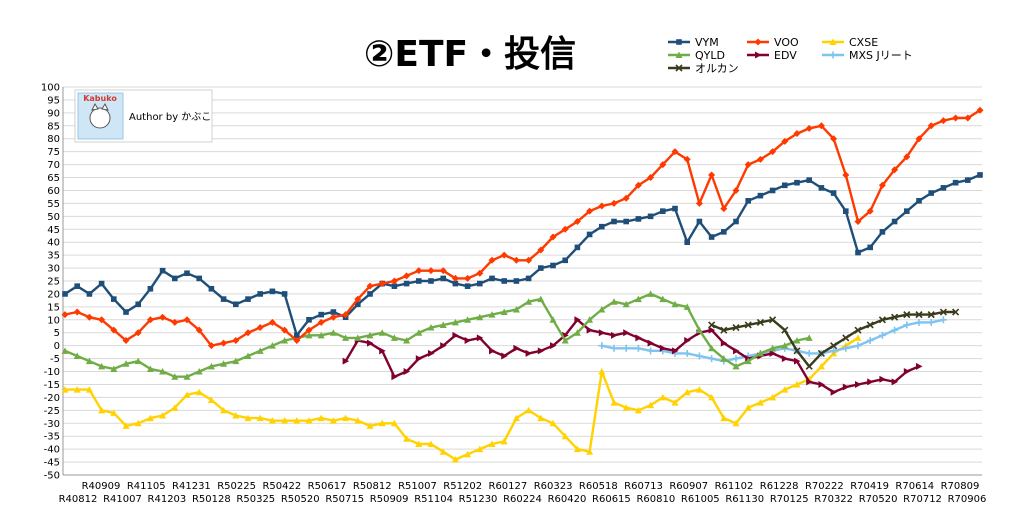 The width and height of the screenshot is (1024, 520). What do you see at coordinates (53, 282) in the screenshot?
I see `y-tick-label: 25` at bounding box center [53, 282].